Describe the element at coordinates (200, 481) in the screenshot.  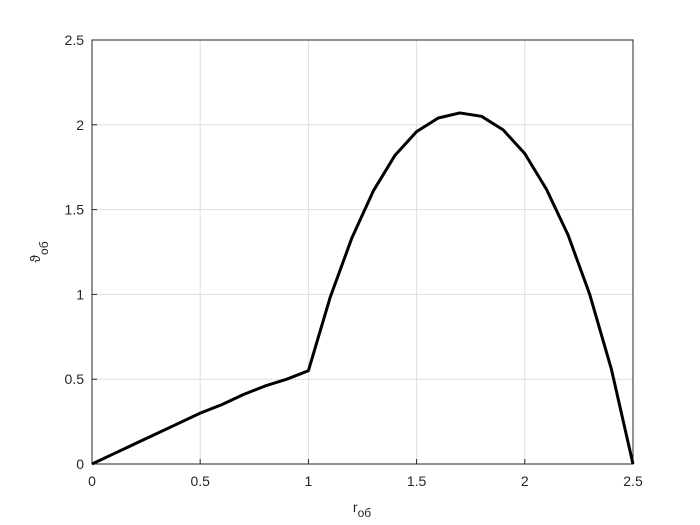
I see `x-tick-label: 0.5` at that location.